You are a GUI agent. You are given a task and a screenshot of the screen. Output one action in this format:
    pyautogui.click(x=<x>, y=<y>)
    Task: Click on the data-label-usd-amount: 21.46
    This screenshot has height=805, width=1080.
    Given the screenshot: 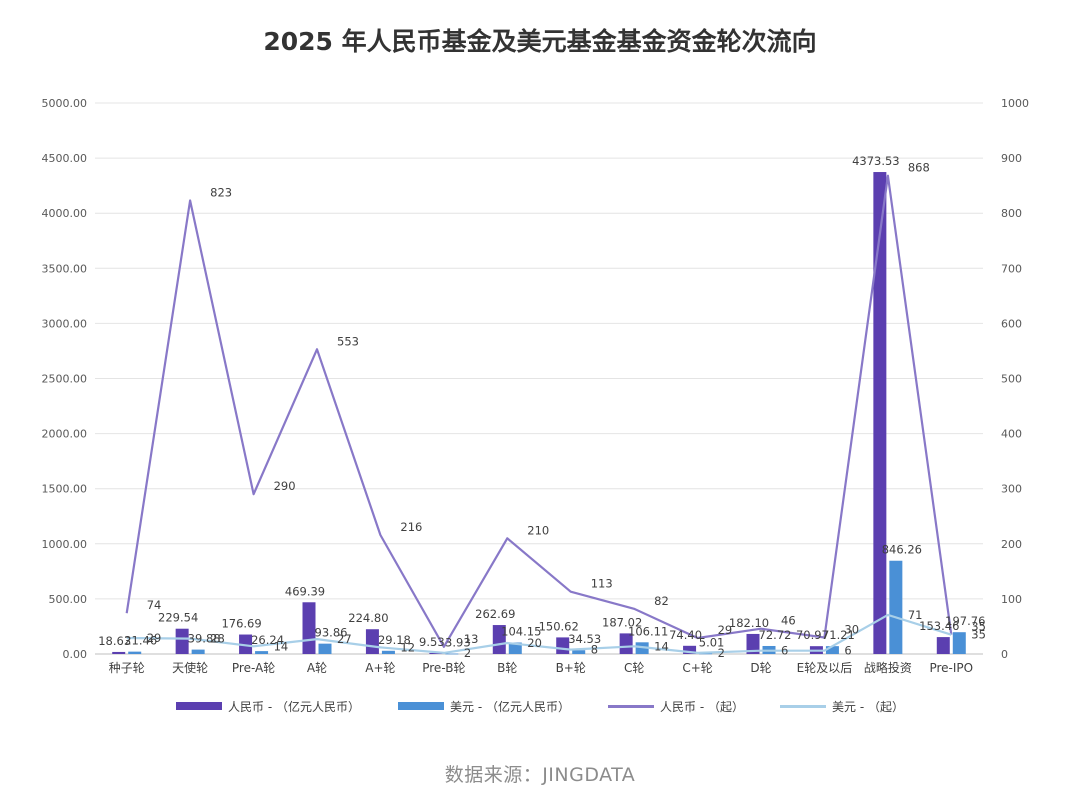 What is the action you would take?
    pyautogui.click(x=140, y=641)
    